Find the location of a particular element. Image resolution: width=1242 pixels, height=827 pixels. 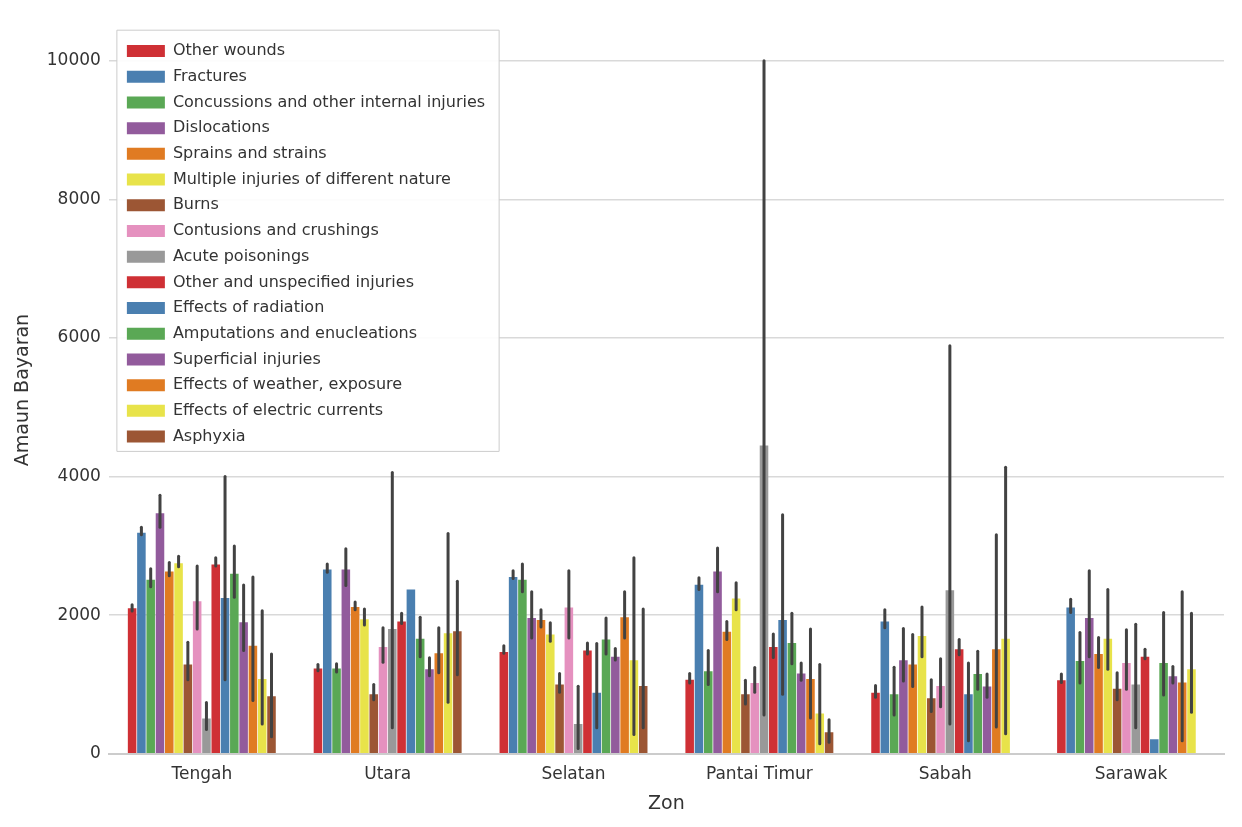

y-tick-label: 6000 is located at coordinates (79, 336).